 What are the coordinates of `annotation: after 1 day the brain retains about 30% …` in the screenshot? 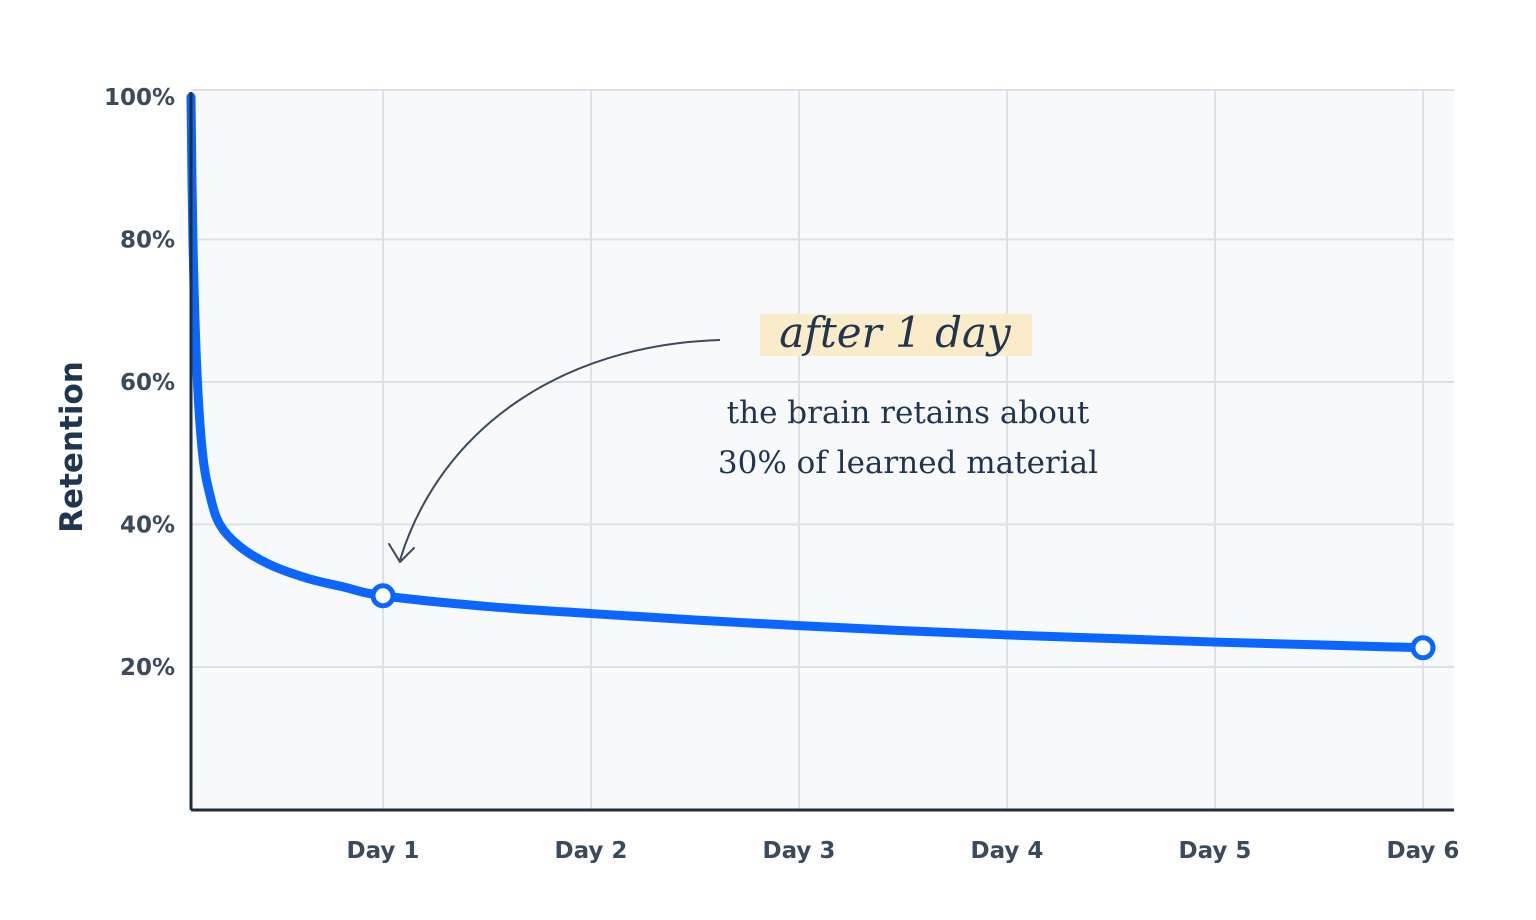 It's located at (743, 435).